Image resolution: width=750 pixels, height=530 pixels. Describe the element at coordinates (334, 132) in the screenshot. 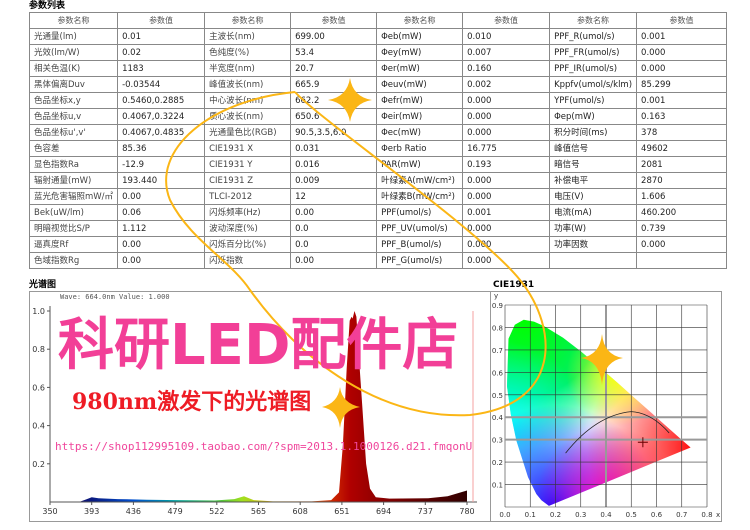

I see `param-value: 90.5,3.5,6.0` at that location.